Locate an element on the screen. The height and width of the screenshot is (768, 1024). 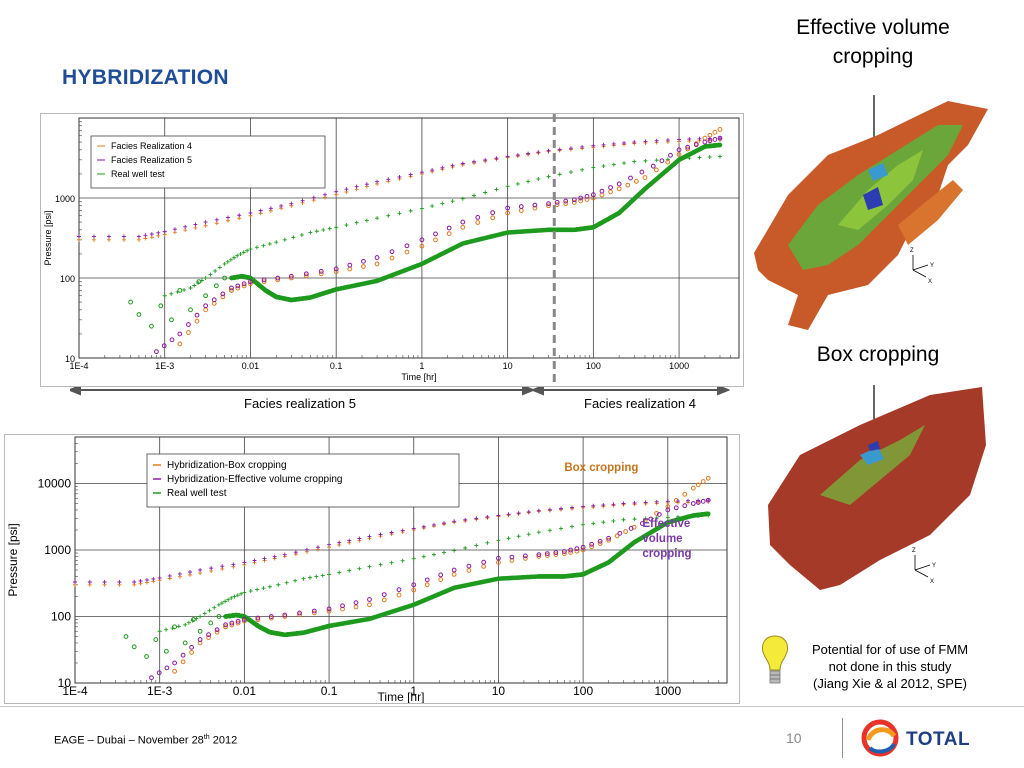
footer-divider is located at coordinates (512, 706).